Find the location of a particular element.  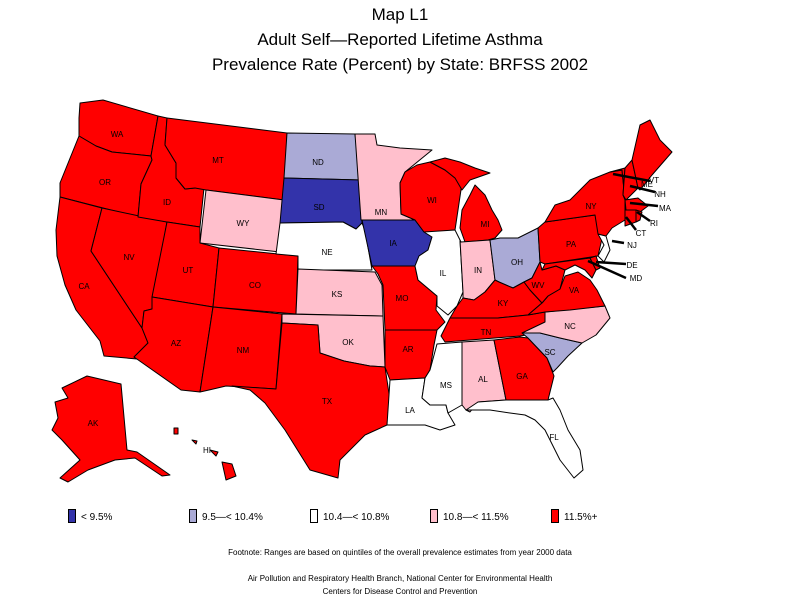

state-HI-kauai is located at coordinates (176, 431).